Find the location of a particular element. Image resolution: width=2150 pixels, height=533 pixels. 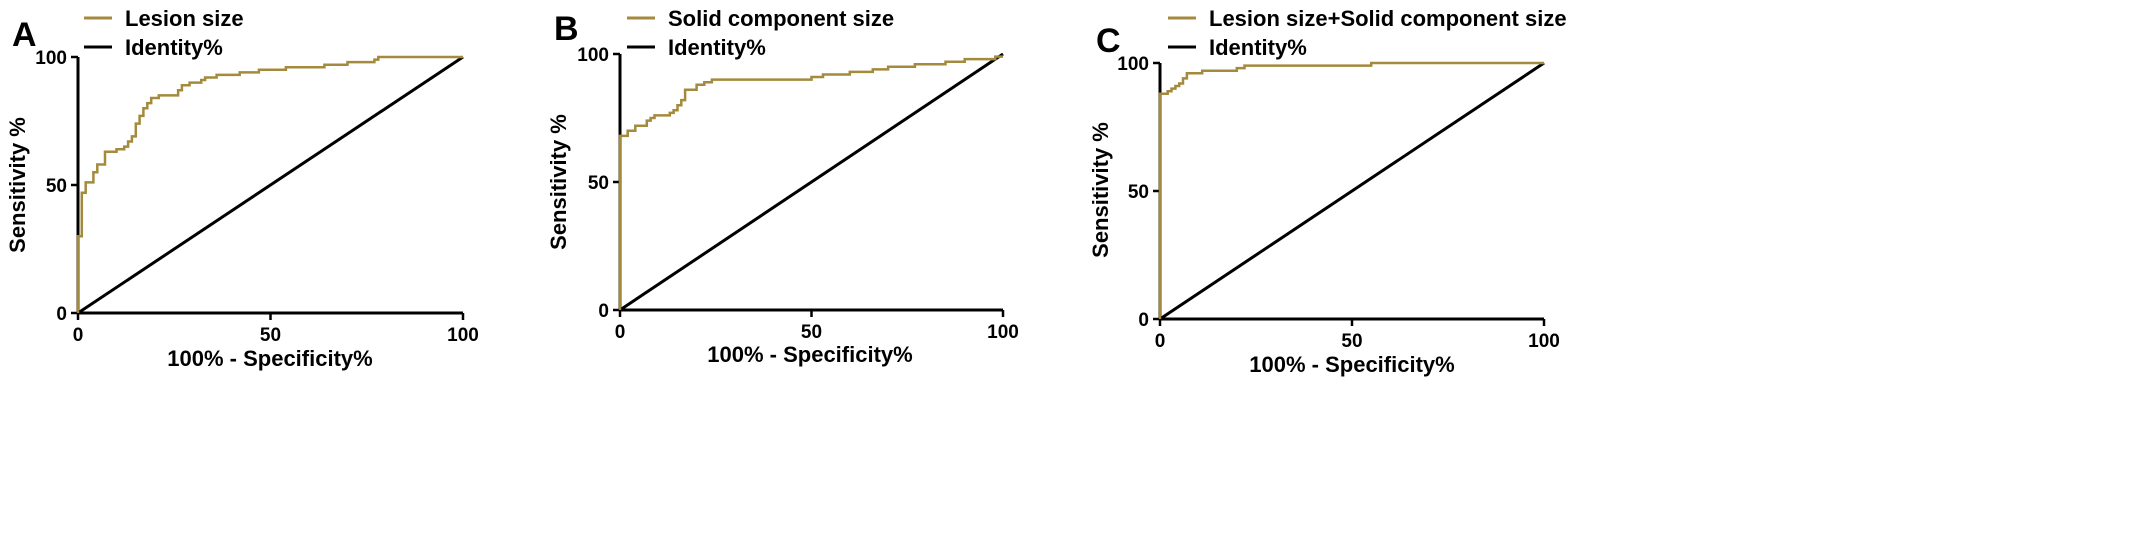

legend: Solid component size Identity% is located at coordinates (760, 33).